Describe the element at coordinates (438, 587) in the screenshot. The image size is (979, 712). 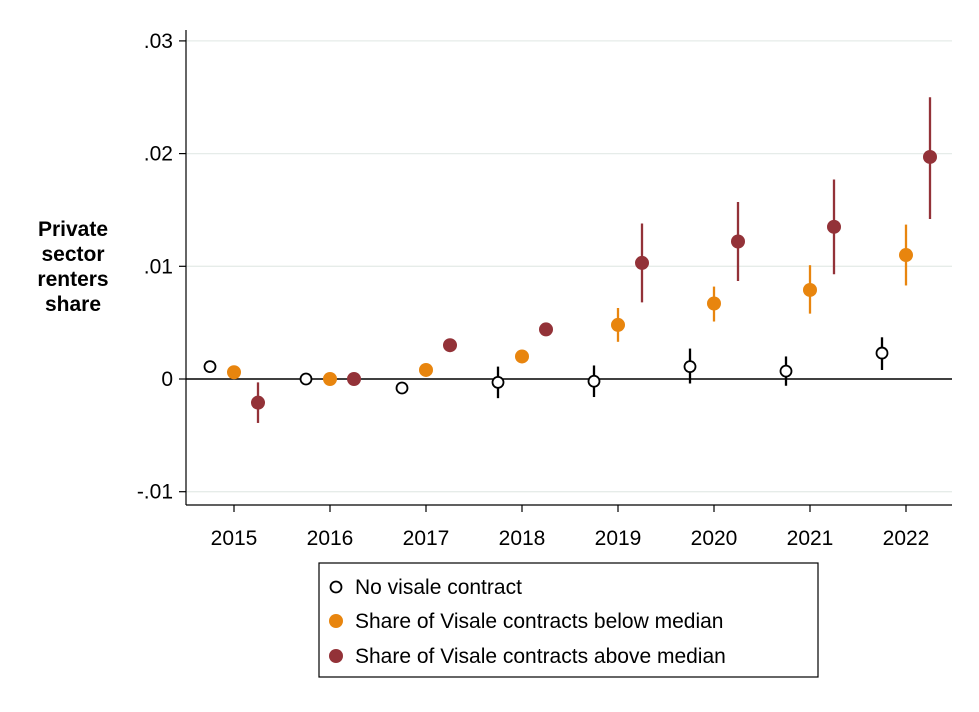
I see `legend-label-no-visale: No visale contract` at that location.